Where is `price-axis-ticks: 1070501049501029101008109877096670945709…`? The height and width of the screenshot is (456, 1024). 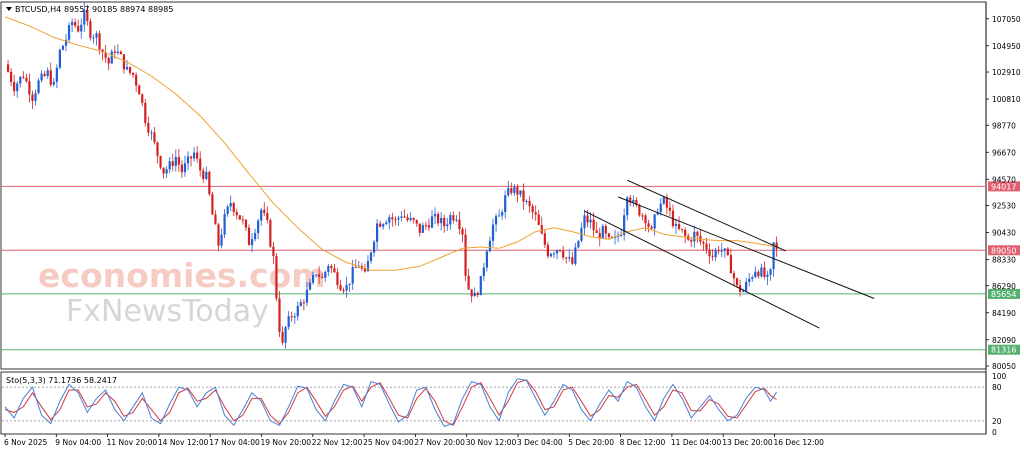
price-axis-ticks: 1070501049501029101008109877096670945709… is located at coordinates (1003, 193).